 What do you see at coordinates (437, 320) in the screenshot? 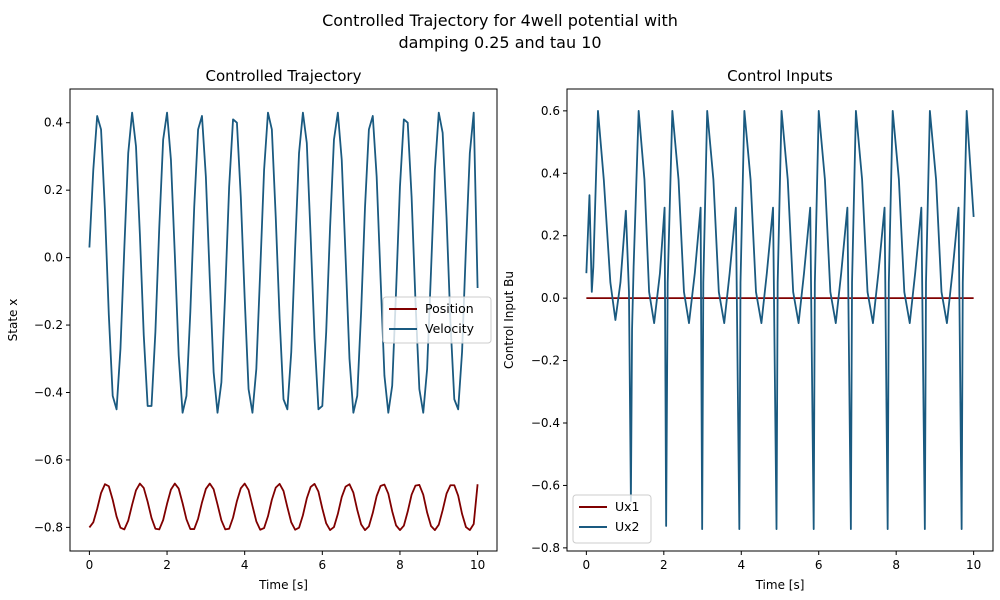
I see `legend: Position Velocity` at bounding box center [437, 320].